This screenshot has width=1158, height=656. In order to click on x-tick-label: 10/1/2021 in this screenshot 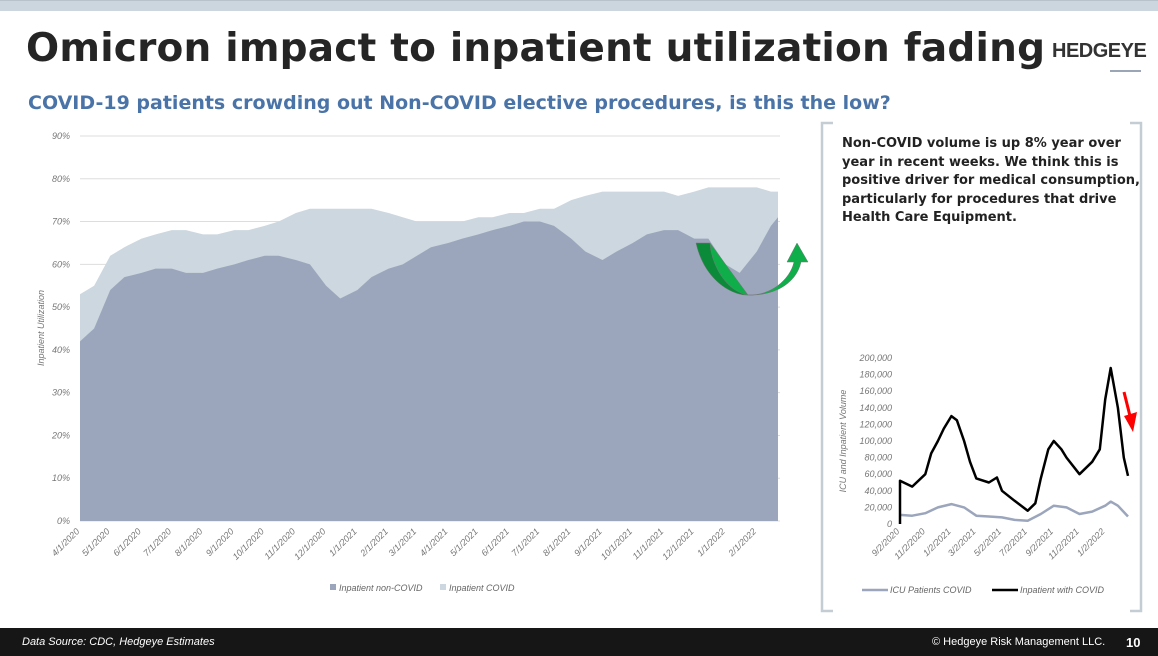, I will do `click(616, 543)`.